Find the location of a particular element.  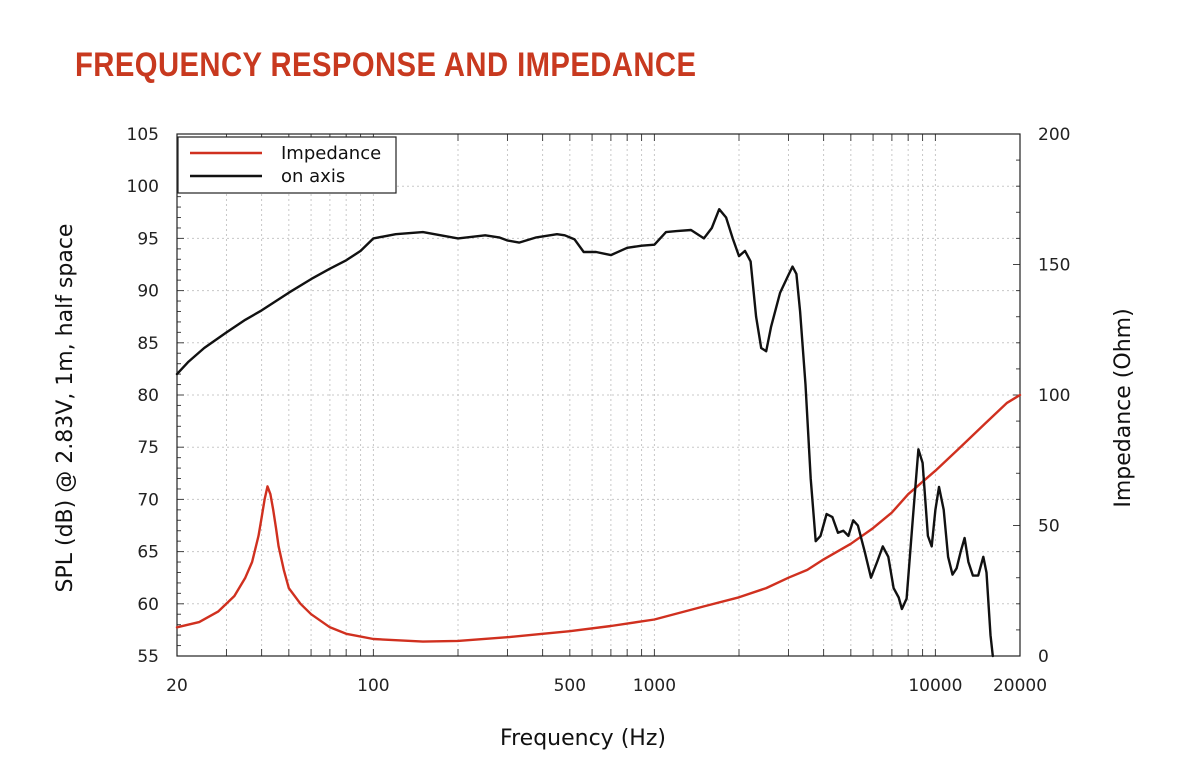

y-left-tick-label: 100 is located at coordinates (143, 187).